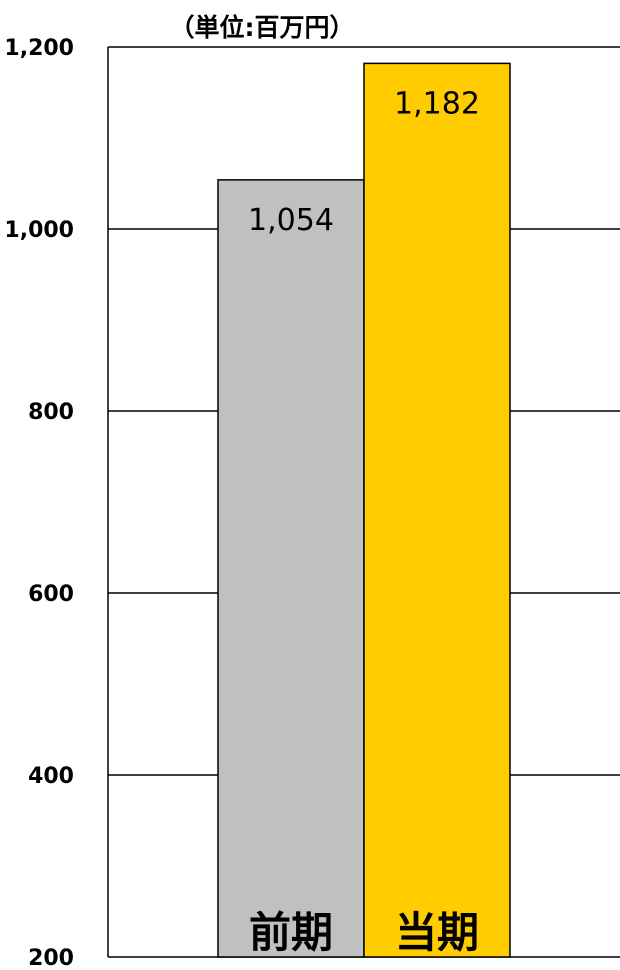 This screenshot has height=970, width=620. What do you see at coordinates (39, 48) in the screenshot?
I see `y-tick-label: 1,200` at bounding box center [39, 48].